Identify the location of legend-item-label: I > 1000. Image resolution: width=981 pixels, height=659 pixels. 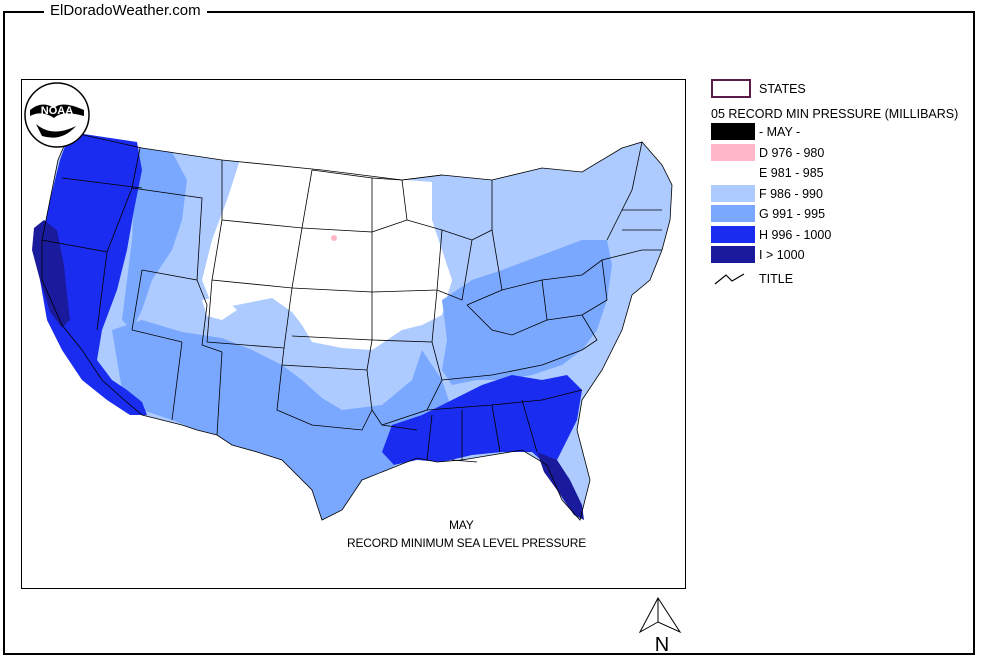
(782, 255).